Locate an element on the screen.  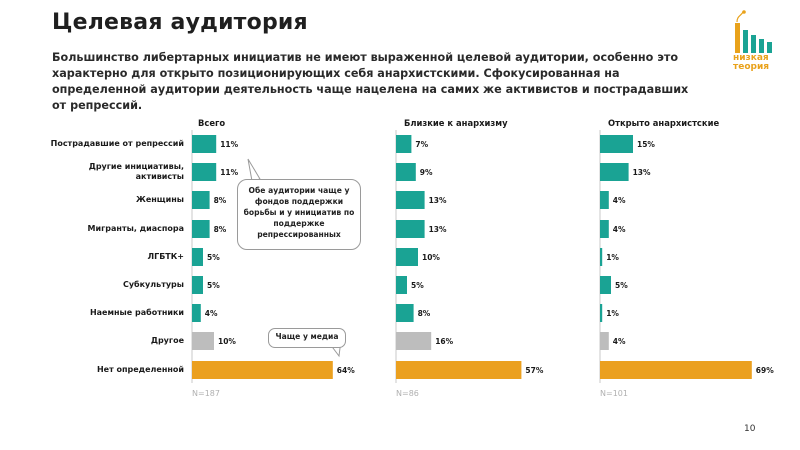
logo-line-1: низкая is located at coordinates (751, 58).